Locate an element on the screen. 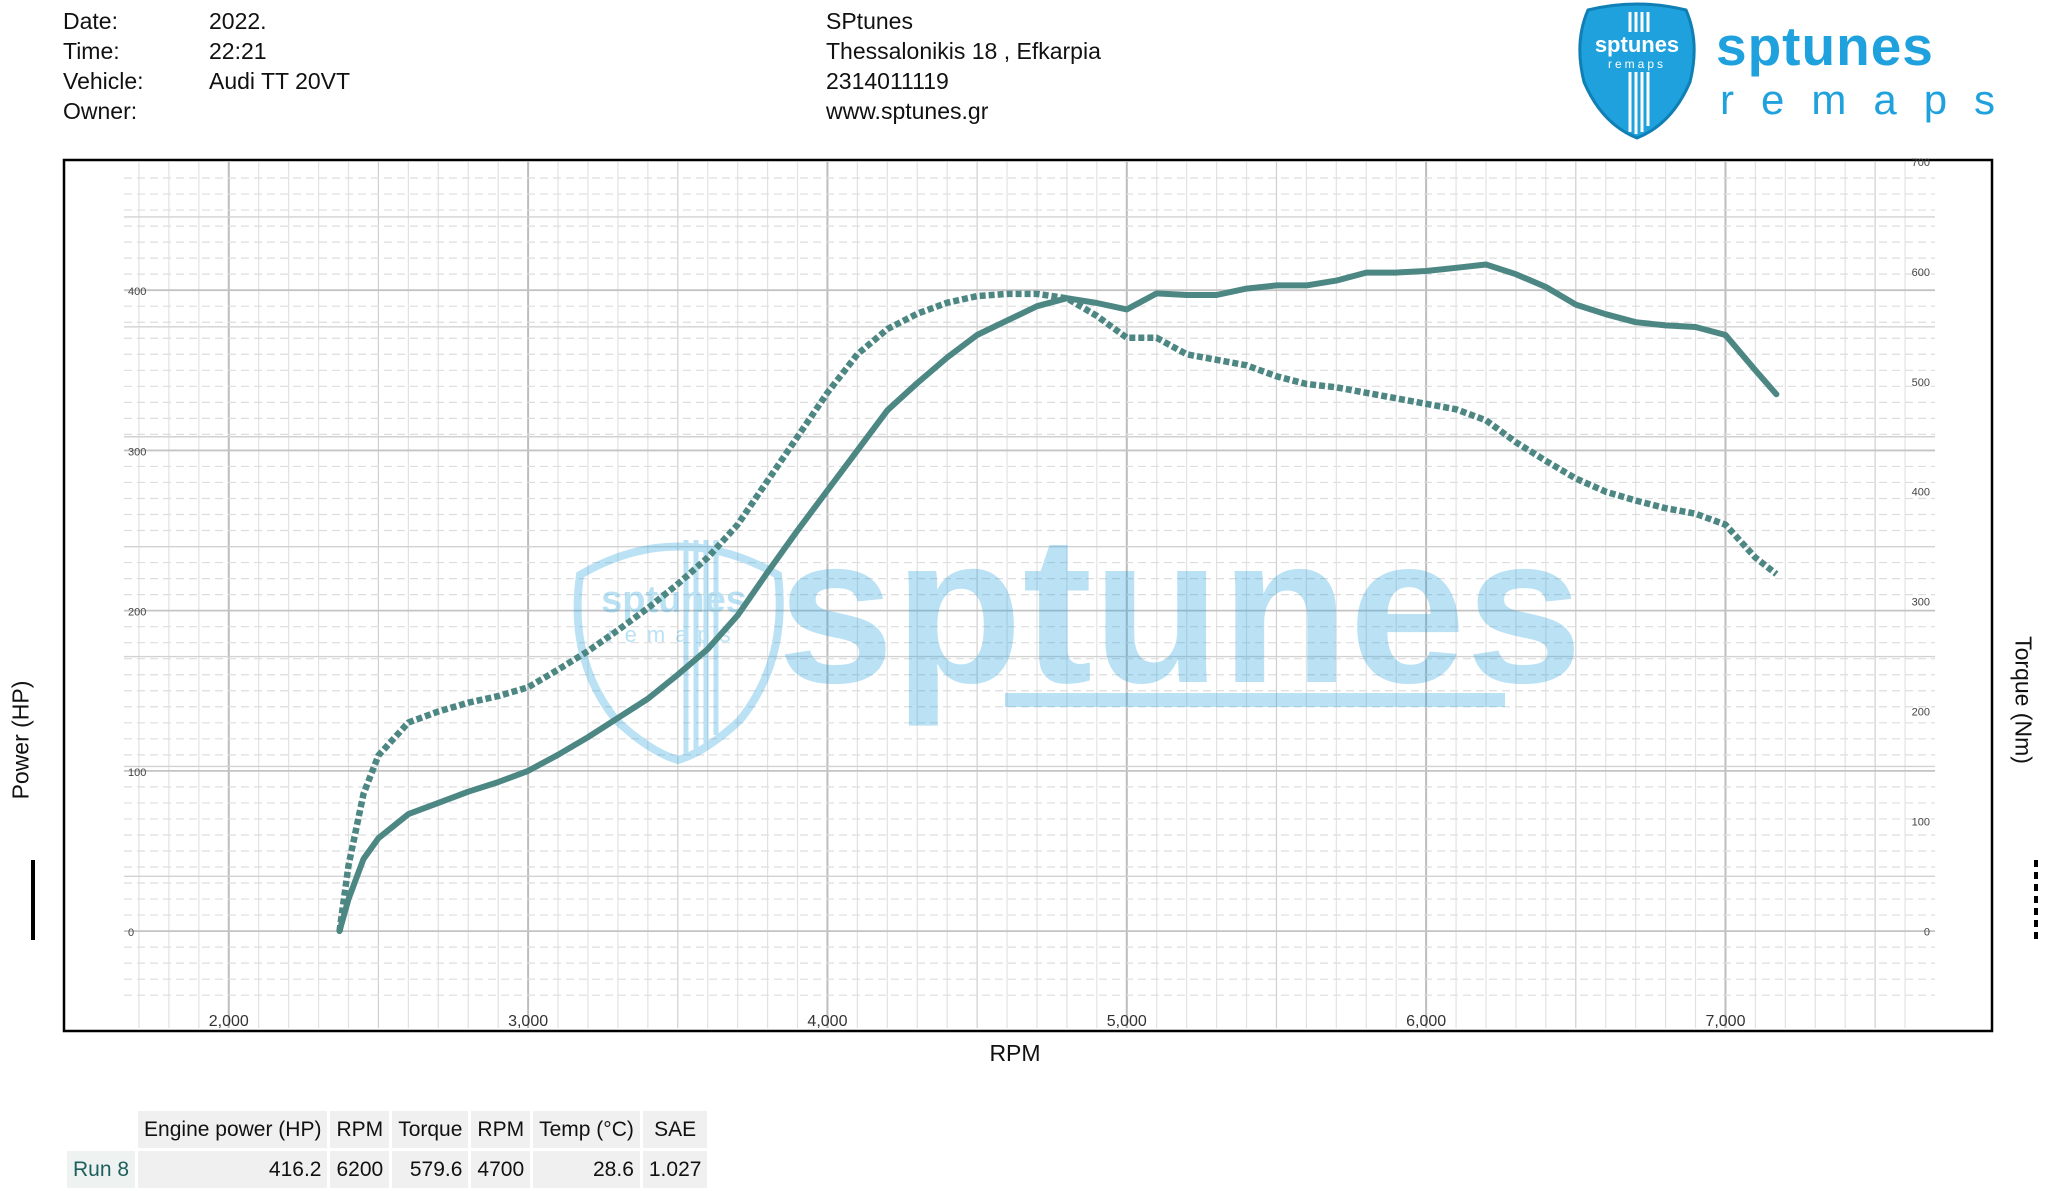  sptunes-logo: sptunes remaps sptunes remaps is located at coordinates (1783, 72).